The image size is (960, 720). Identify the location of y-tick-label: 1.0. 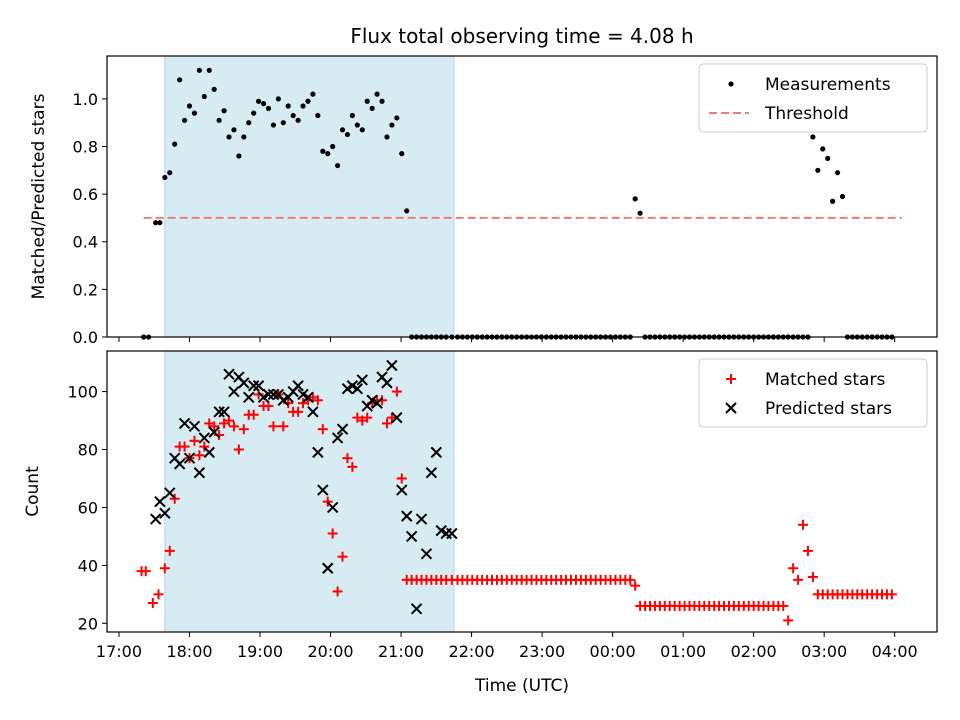
(85, 99).